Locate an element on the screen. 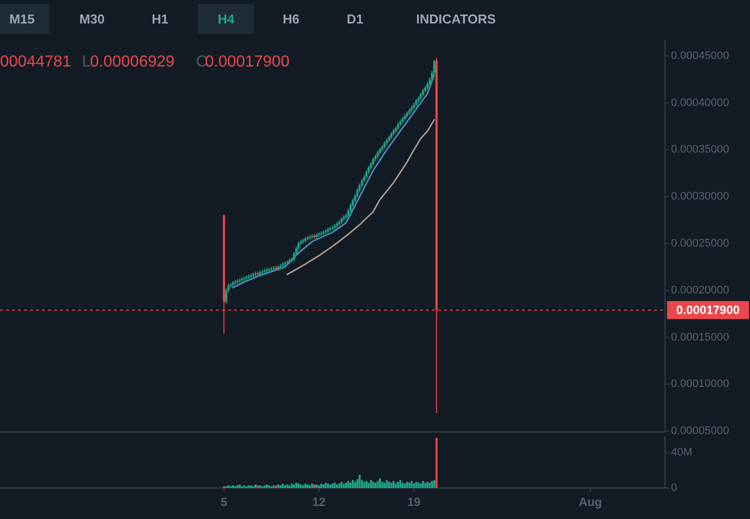 The height and width of the screenshot is (519, 750). y-tick-label: 0.00035000 is located at coordinates (700, 150).